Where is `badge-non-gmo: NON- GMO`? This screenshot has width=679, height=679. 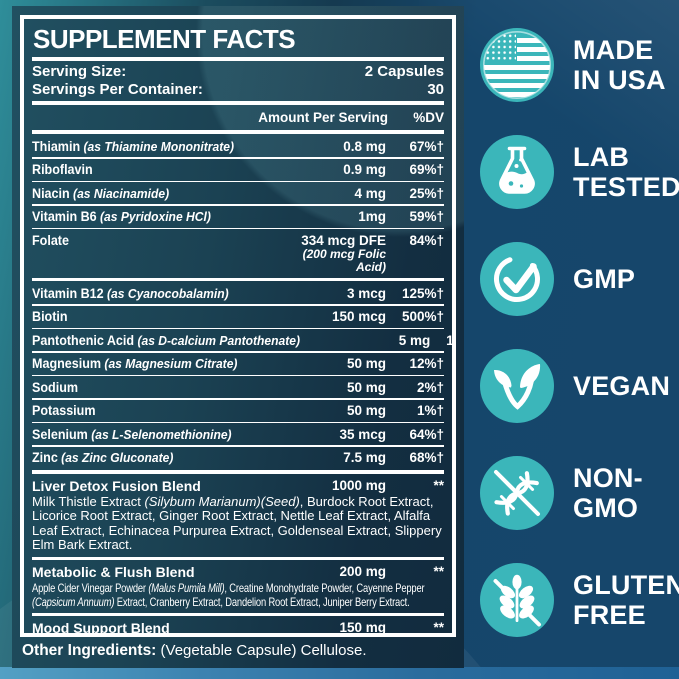
badge-non-gmo: NON- GMO is located at coordinates (579, 493).